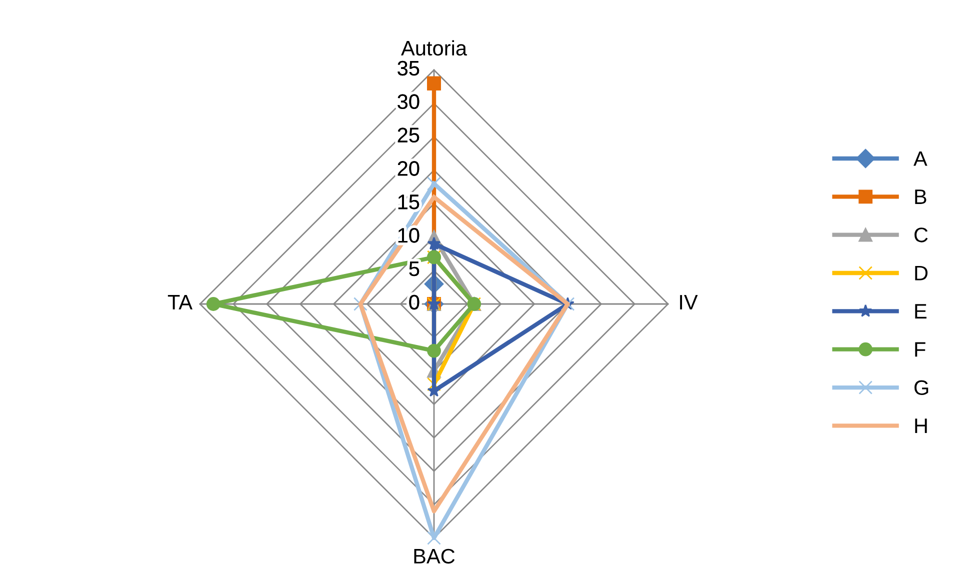 Image resolution: width=958 pixels, height=588 pixels. Describe the element at coordinates (409, 68) in the screenshot. I see `y-tick-label: 35` at that location.